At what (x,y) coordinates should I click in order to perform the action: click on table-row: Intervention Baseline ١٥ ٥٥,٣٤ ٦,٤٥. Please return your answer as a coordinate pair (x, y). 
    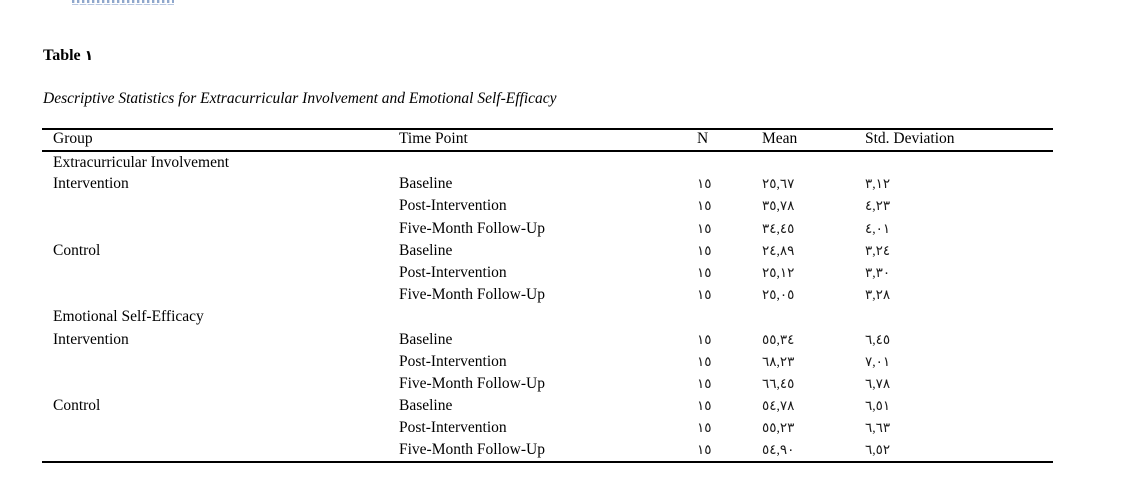
    Looking at the image, I should click on (547, 340).